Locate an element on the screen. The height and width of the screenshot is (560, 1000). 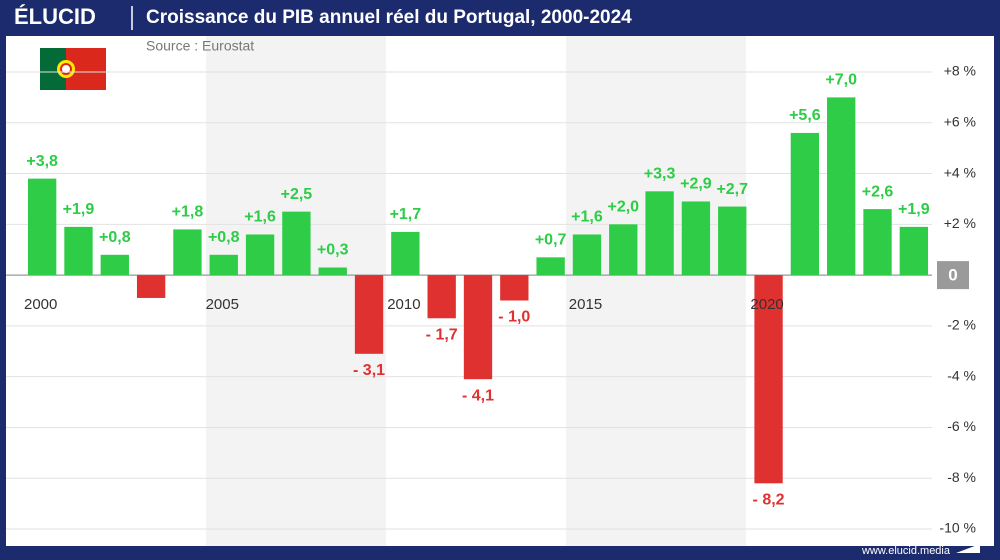
y-tick-label: -10 % is located at coordinates (957, 528).